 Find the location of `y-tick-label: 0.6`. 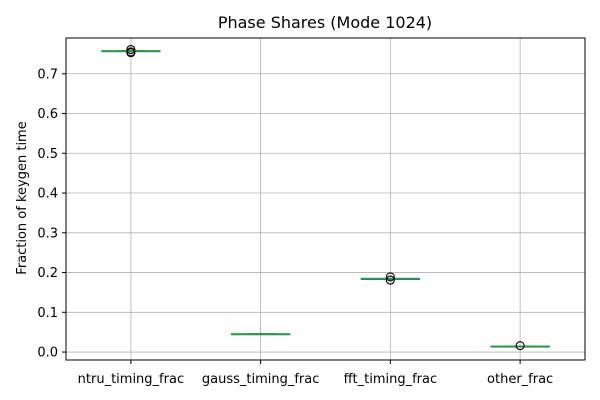

y-tick-label: 0.6 is located at coordinates (47, 114).